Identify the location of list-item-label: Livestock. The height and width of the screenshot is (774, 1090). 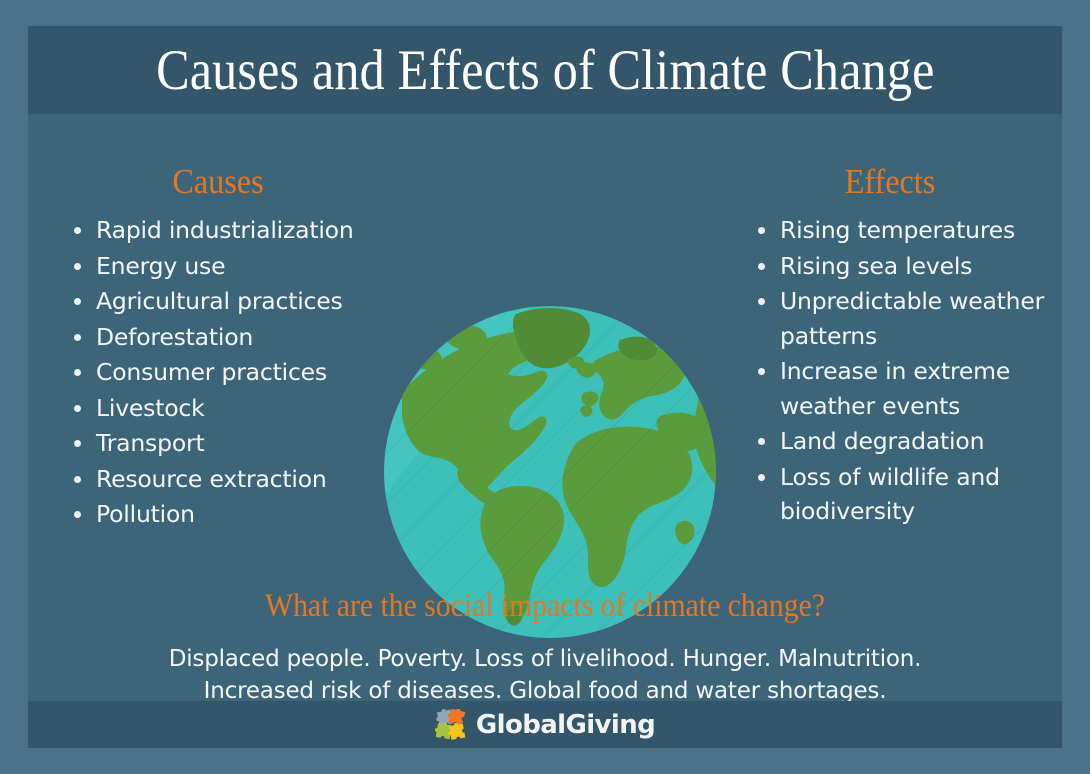
(150, 407).